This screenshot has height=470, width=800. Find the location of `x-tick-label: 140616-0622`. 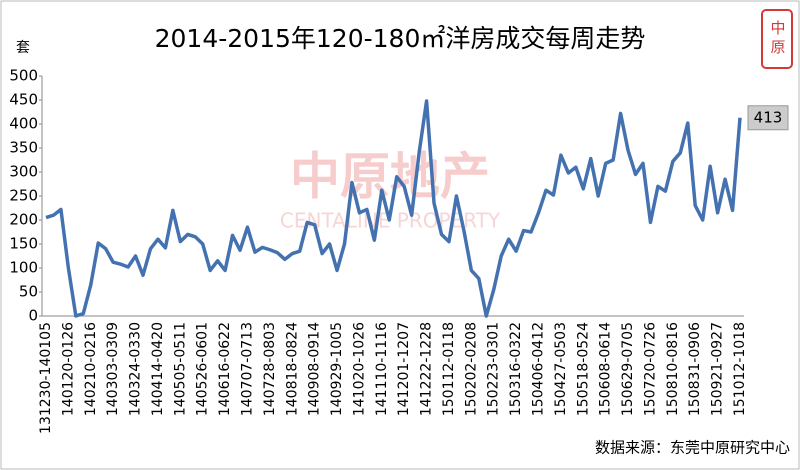

x-tick-label: 140616-0622 is located at coordinates (225, 369).